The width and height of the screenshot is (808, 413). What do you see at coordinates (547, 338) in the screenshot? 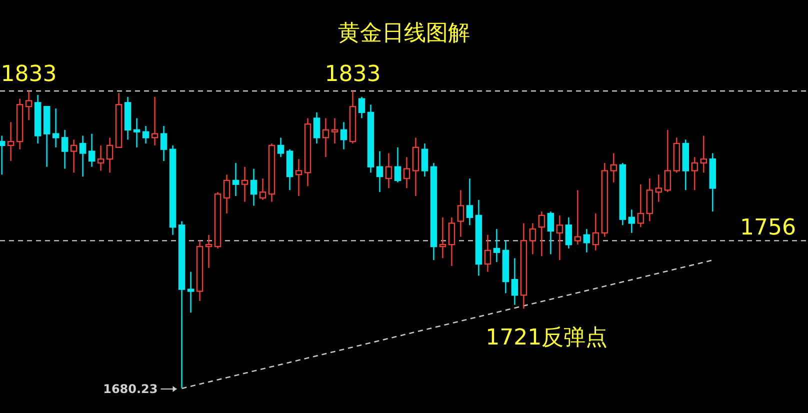
I see `annotation: 1721反弹点` at bounding box center [547, 338].